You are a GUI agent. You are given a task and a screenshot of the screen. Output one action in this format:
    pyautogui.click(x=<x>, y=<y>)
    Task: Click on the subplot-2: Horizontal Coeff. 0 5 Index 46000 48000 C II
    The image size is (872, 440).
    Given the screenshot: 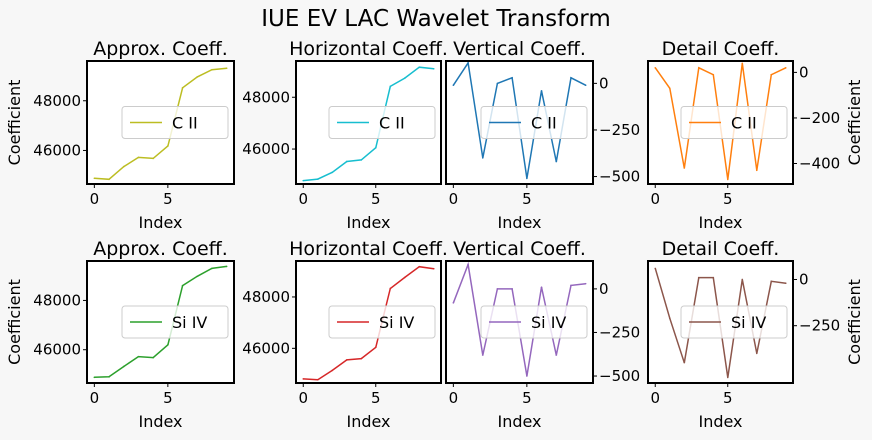 What is the action you would take?
    pyautogui.click(x=345, y=135)
    